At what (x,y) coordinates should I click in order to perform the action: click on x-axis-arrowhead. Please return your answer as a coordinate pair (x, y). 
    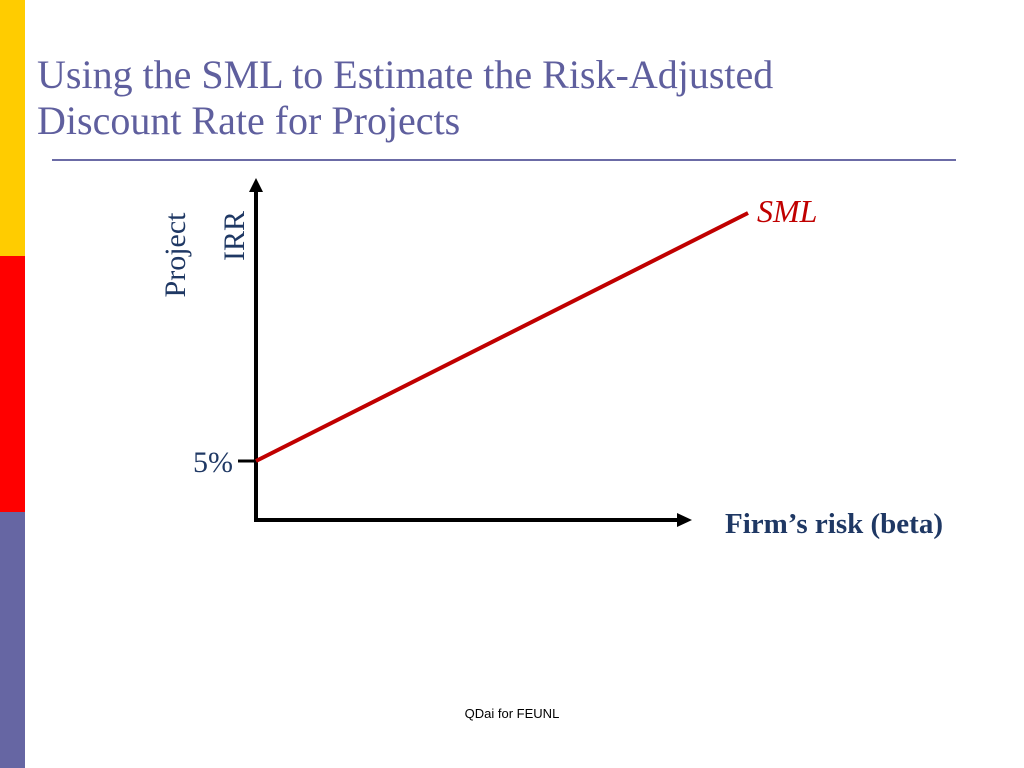
    Looking at the image, I should click on (684, 520).